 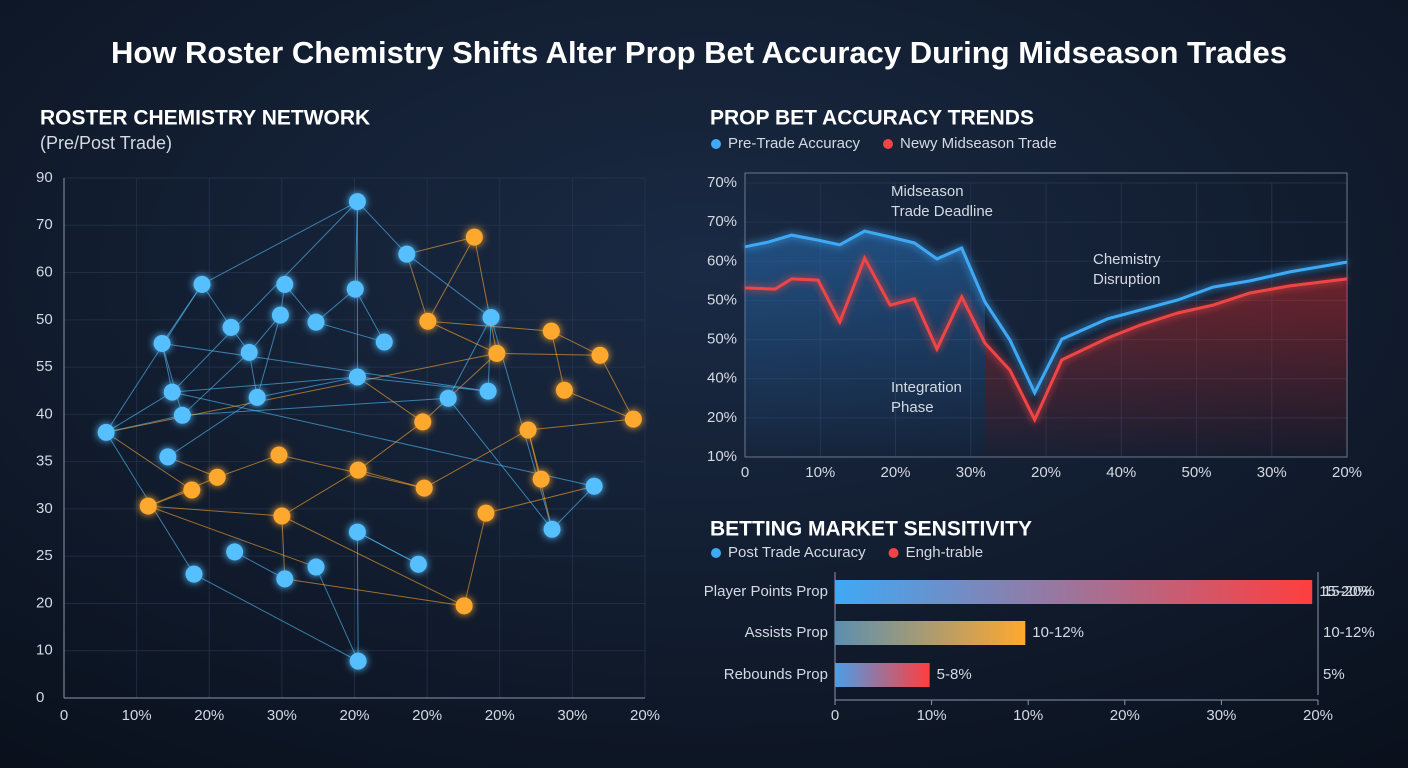 What do you see at coordinates (954, 674) in the screenshot?
I see `value-label: 5-8%` at bounding box center [954, 674].